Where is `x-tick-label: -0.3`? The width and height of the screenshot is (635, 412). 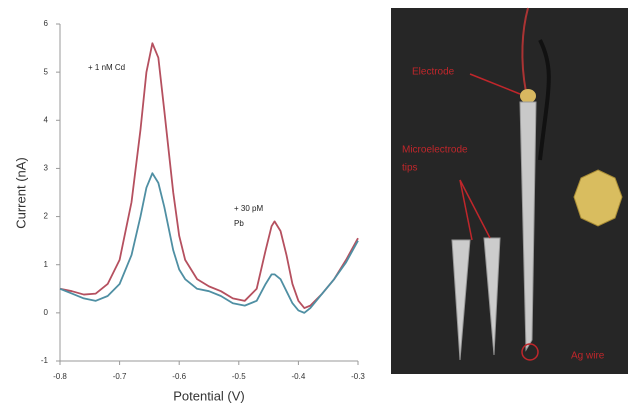 x-tick-label: -0.3 is located at coordinates (358, 376).